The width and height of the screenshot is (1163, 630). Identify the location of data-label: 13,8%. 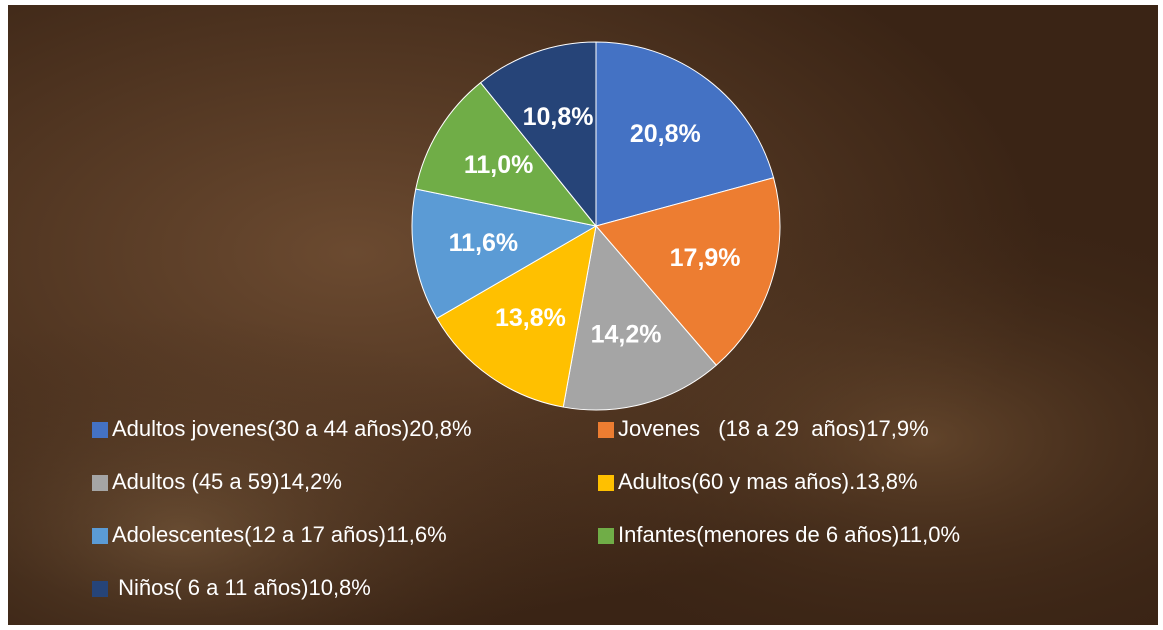
(530, 318).